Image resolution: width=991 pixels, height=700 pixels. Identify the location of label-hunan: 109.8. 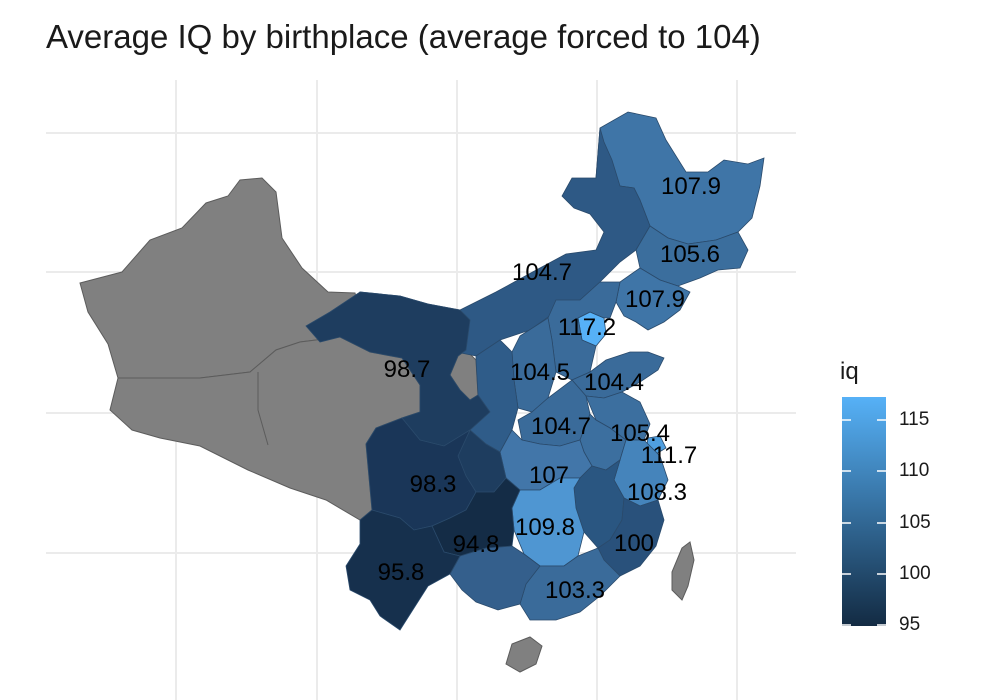
(545, 527).